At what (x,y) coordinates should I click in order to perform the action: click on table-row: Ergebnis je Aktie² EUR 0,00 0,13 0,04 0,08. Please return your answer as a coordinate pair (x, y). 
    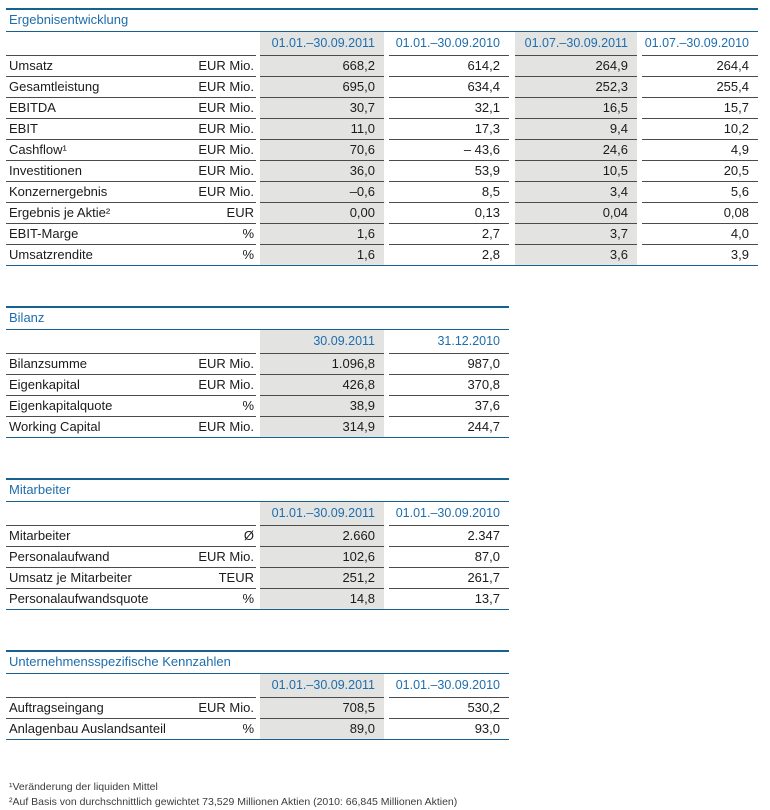
    Looking at the image, I should click on (382, 213).